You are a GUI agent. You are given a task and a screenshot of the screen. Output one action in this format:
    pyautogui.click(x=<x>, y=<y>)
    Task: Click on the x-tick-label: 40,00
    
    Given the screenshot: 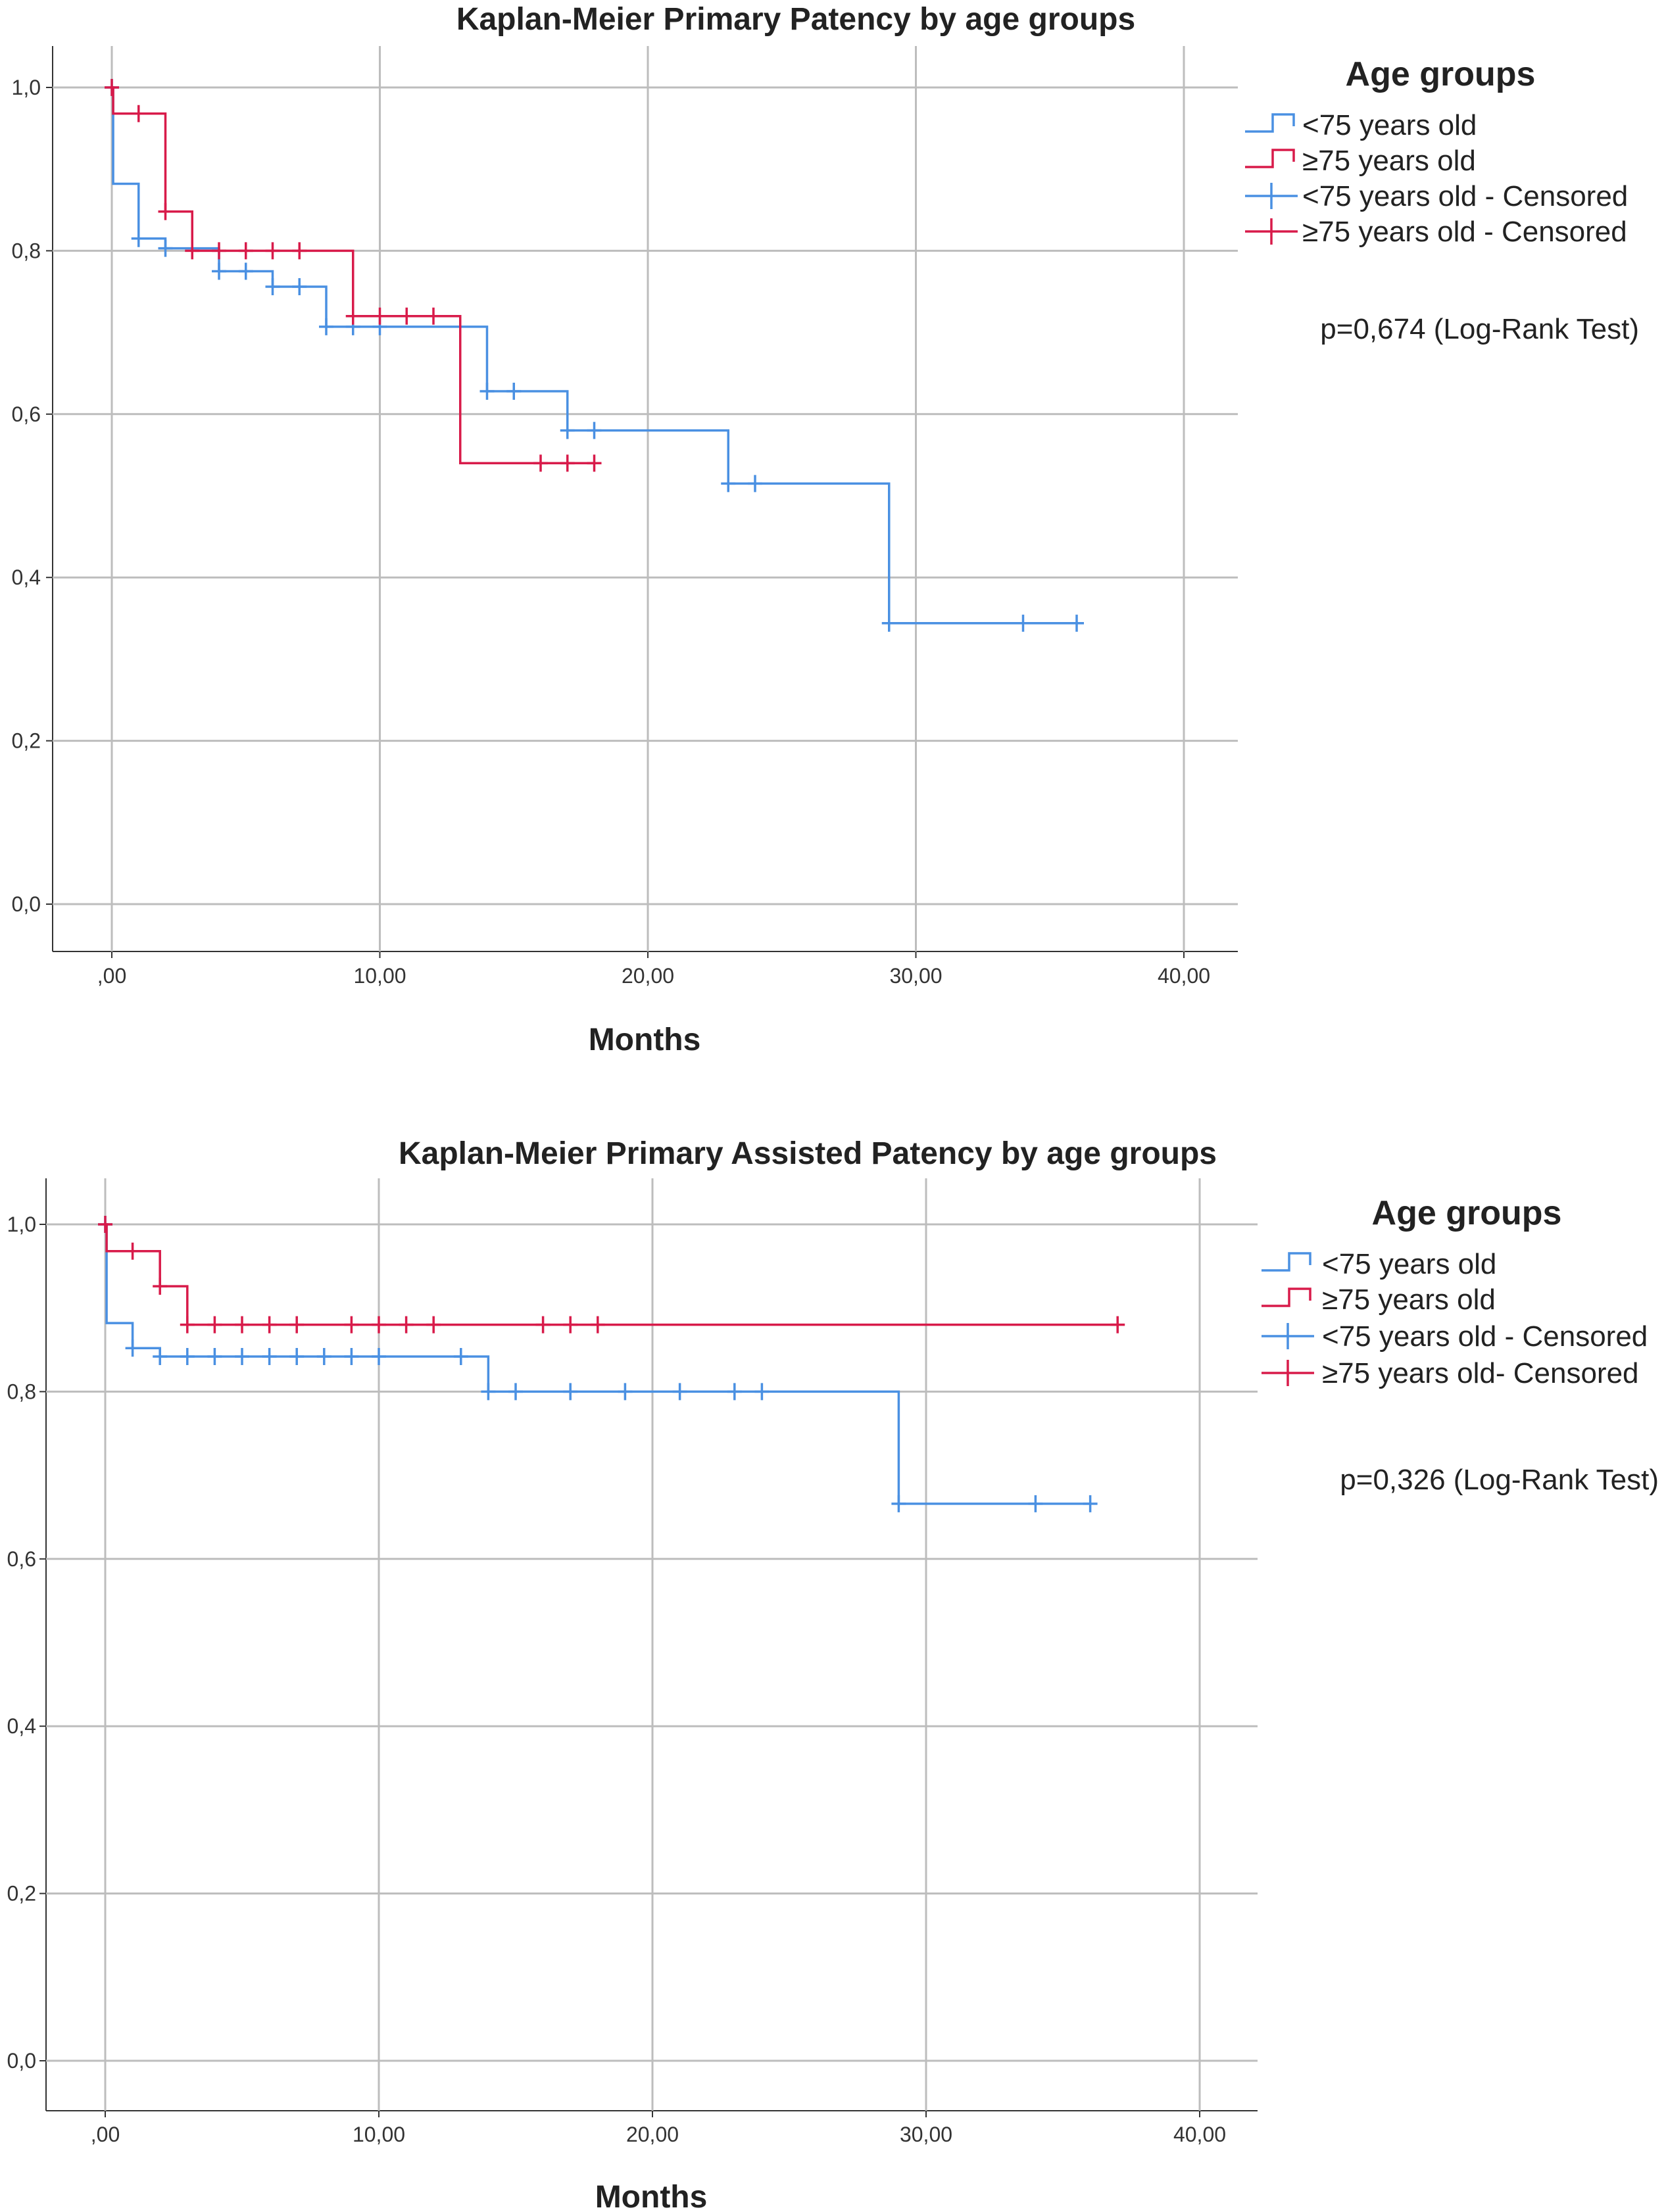 What is the action you would take?
    pyautogui.click(x=1184, y=976)
    